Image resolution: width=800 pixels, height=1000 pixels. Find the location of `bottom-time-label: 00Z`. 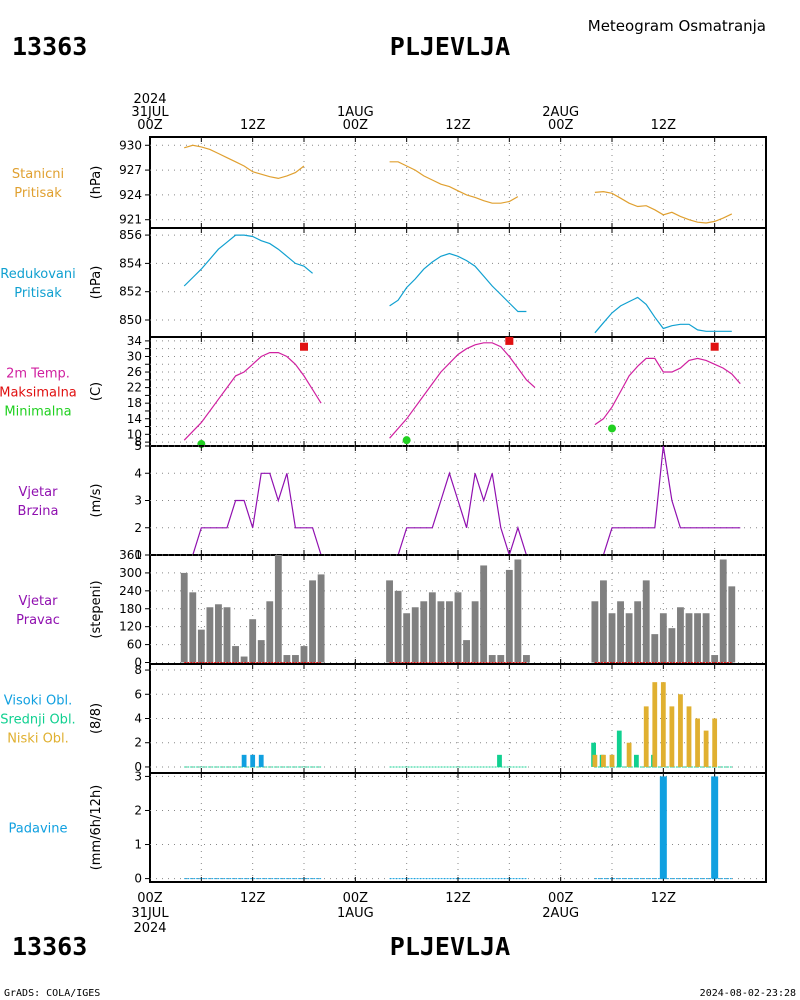

bottom-time-label: 00Z is located at coordinates (561, 898).